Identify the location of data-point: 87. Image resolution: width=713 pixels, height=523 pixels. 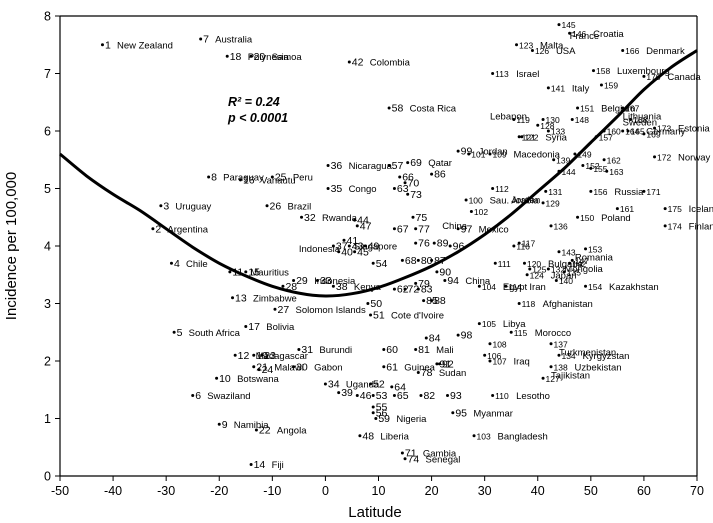
(438, 261).